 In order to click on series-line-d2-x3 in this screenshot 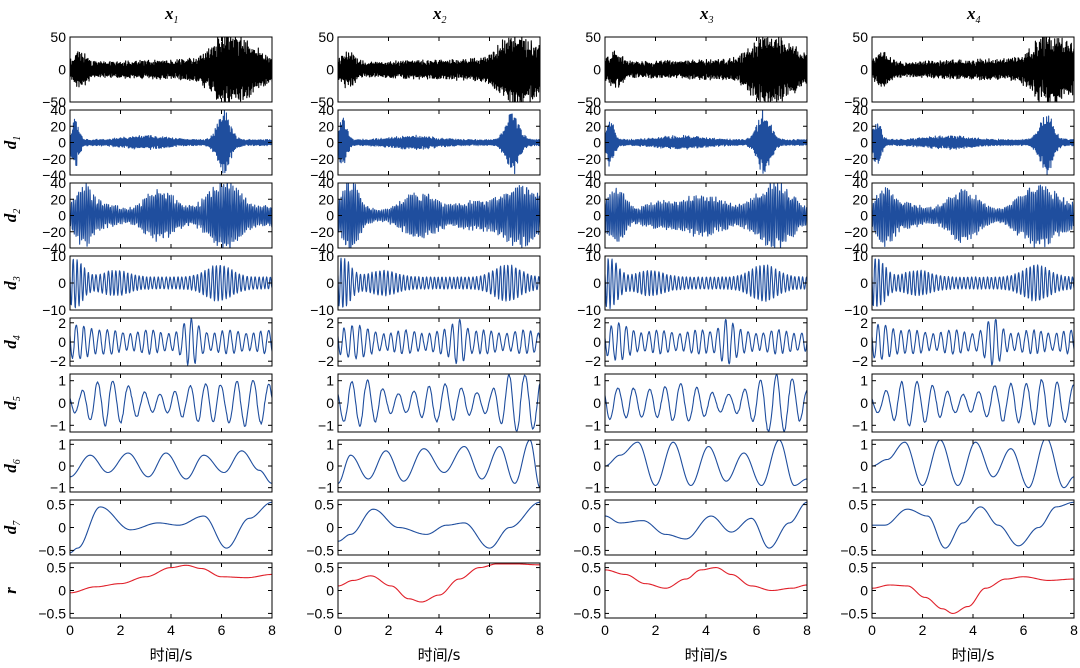, I will do `click(706, 215)`.